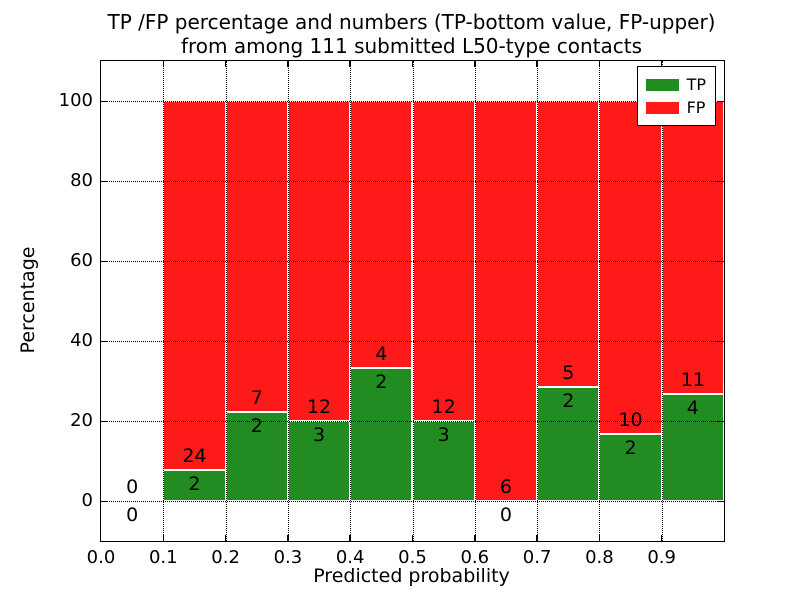 Image resolution: width=800 pixels, height=600 pixels. Describe the element at coordinates (81, 420) in the screenshot. I see `y-tick-label: 20` at that location.